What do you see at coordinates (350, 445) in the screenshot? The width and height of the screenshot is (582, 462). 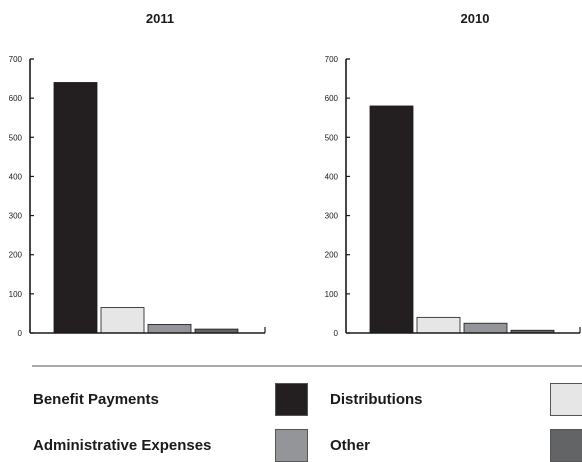 I see `legend-label-other: Other` at bounding box center [350, 445].